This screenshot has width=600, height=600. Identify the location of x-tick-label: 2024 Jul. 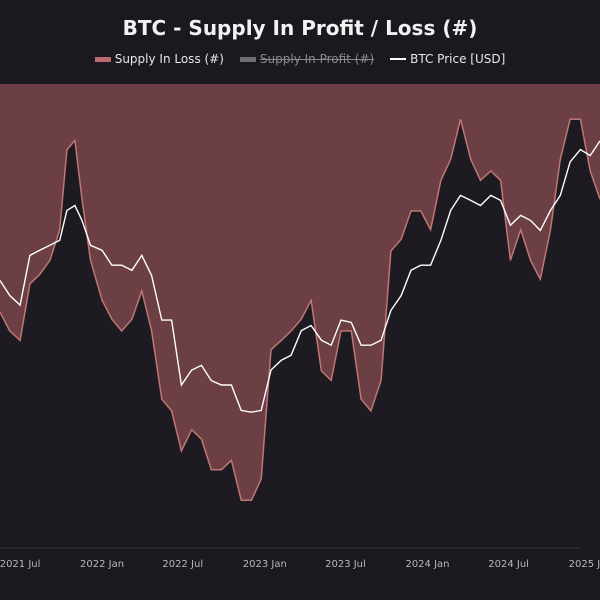
(508, 564).